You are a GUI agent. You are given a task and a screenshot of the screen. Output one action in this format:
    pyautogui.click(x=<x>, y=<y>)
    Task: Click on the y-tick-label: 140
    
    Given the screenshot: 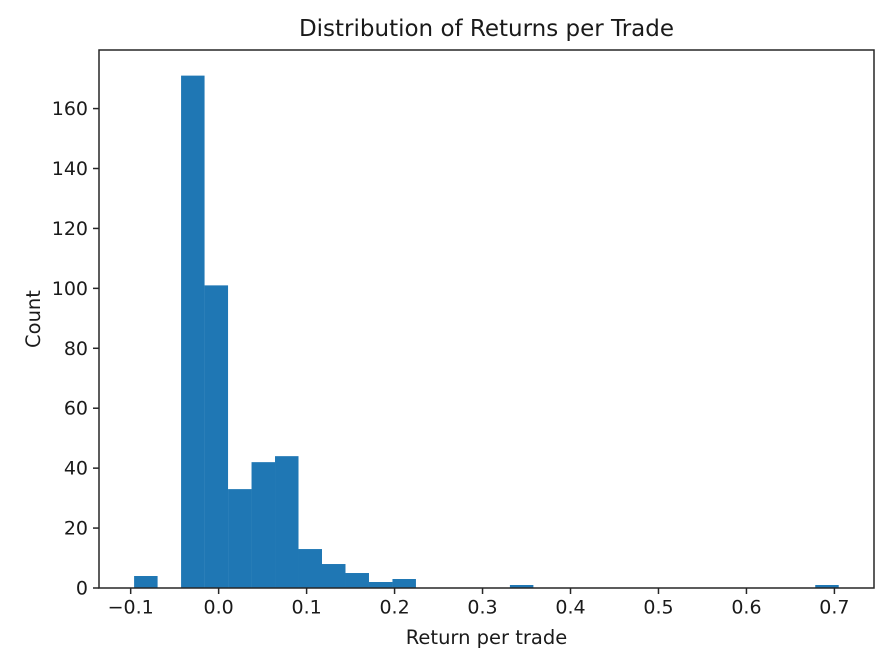 What is the action you would take?
    pyautogui.click(x=70, y=169)
    